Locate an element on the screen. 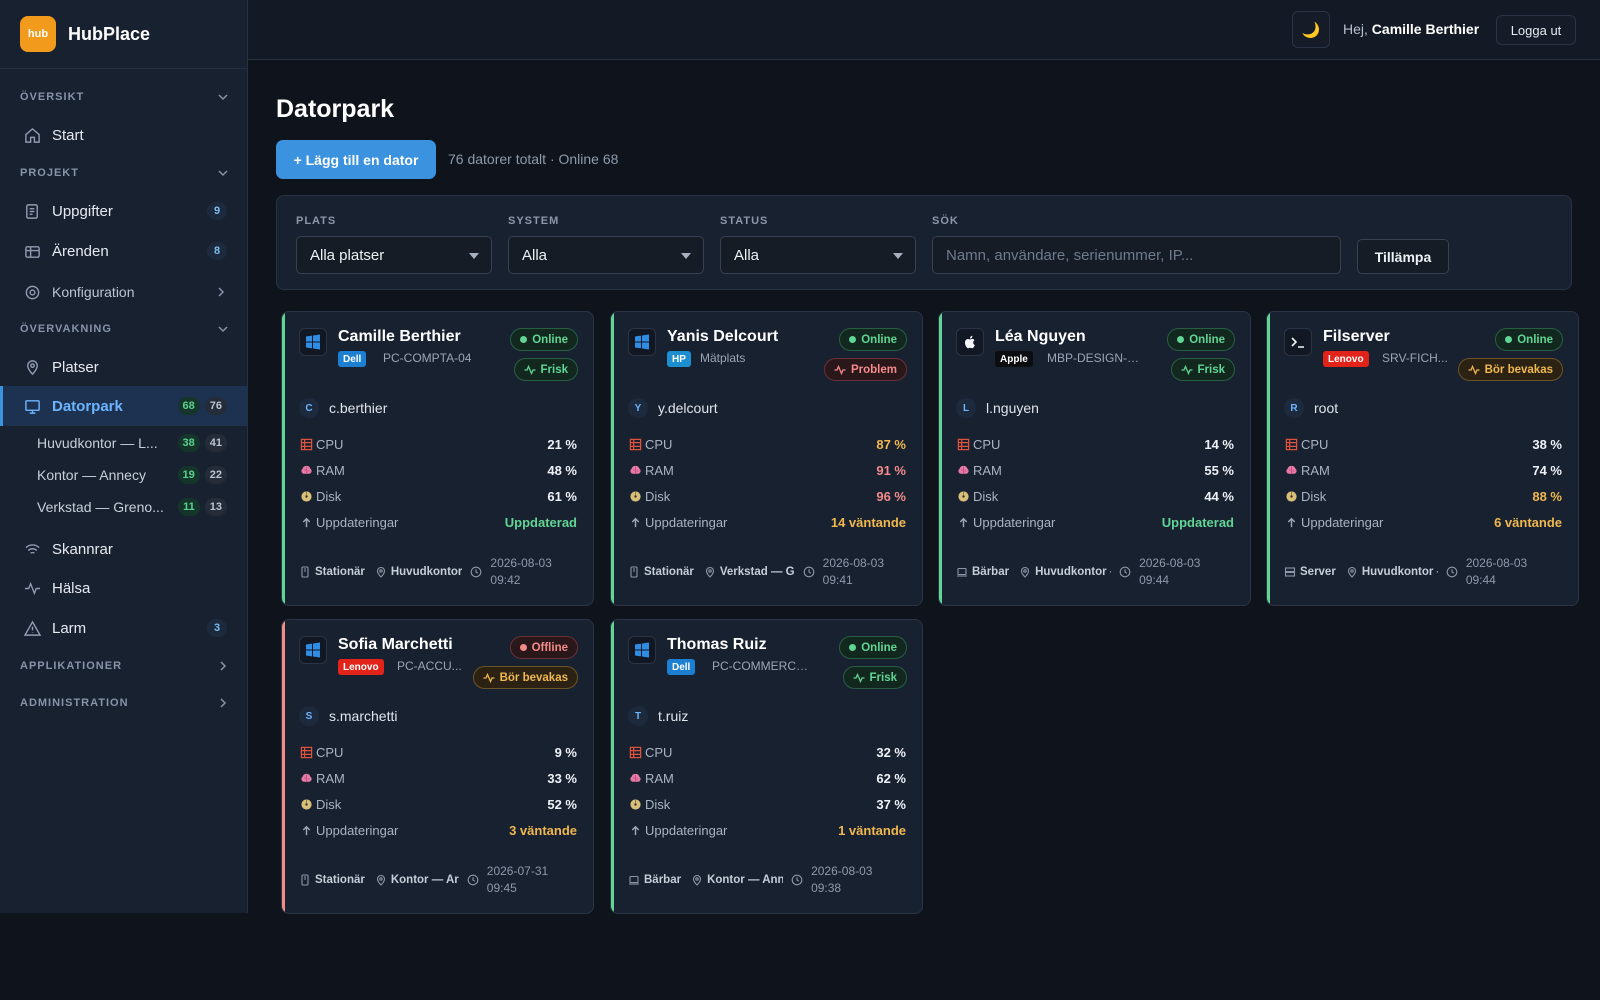  section-label: ADMINISTRATION is located at coordinates (74, 703).